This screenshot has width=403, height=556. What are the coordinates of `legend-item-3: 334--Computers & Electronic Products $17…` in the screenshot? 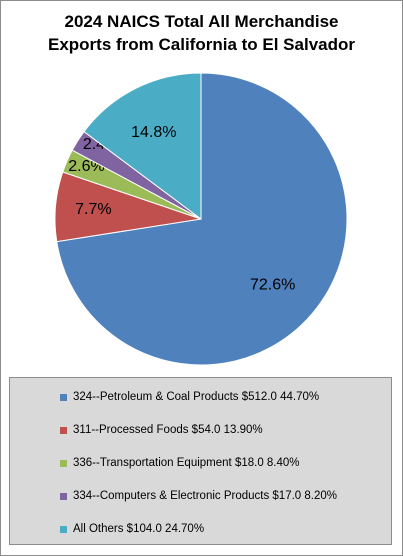 It's located at (198, 496).